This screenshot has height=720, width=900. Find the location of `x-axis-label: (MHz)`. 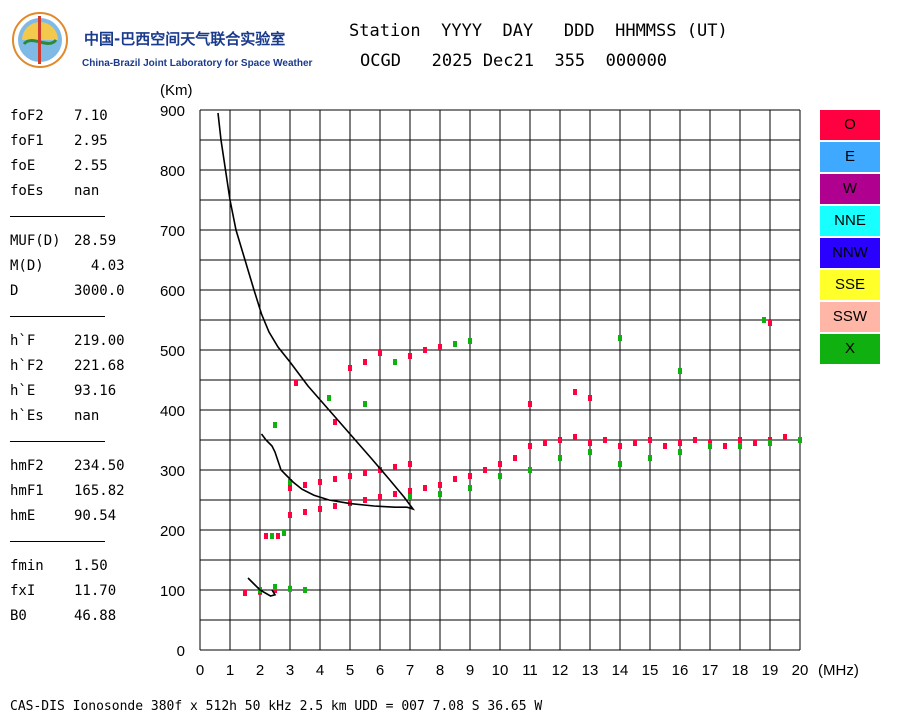

x-axis-label: (MHz) is located at coordinates (838, 670).